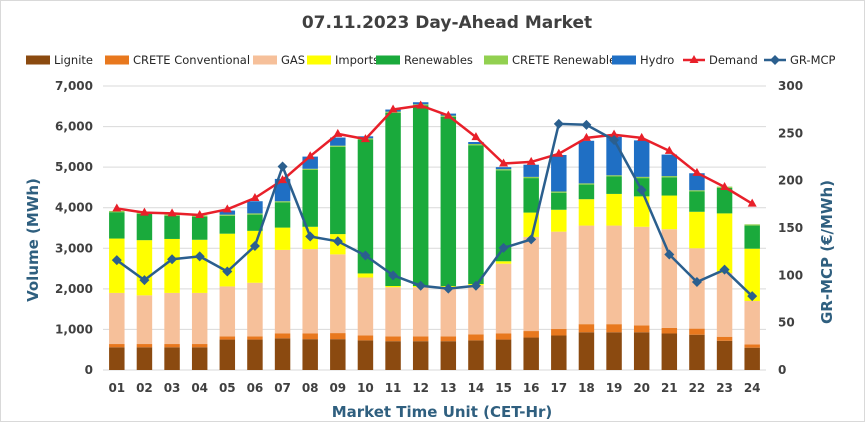 Image resolution: width=867 pixels, height=424 pixels. Describe the element at coordinates (74, 228) in the screenshot. I see `y-axis-left: 0 1,000 2,000 3,000 4,000 5,000 6,000 7,000` at that location.